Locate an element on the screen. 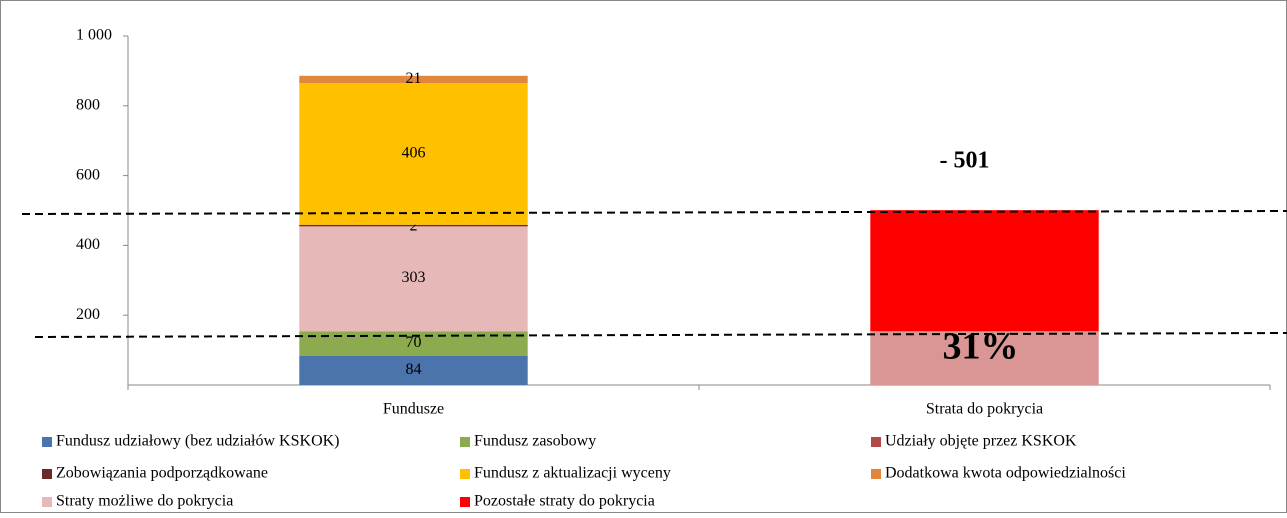  y-tick-label: 600 is located at coordinates (88, 174).